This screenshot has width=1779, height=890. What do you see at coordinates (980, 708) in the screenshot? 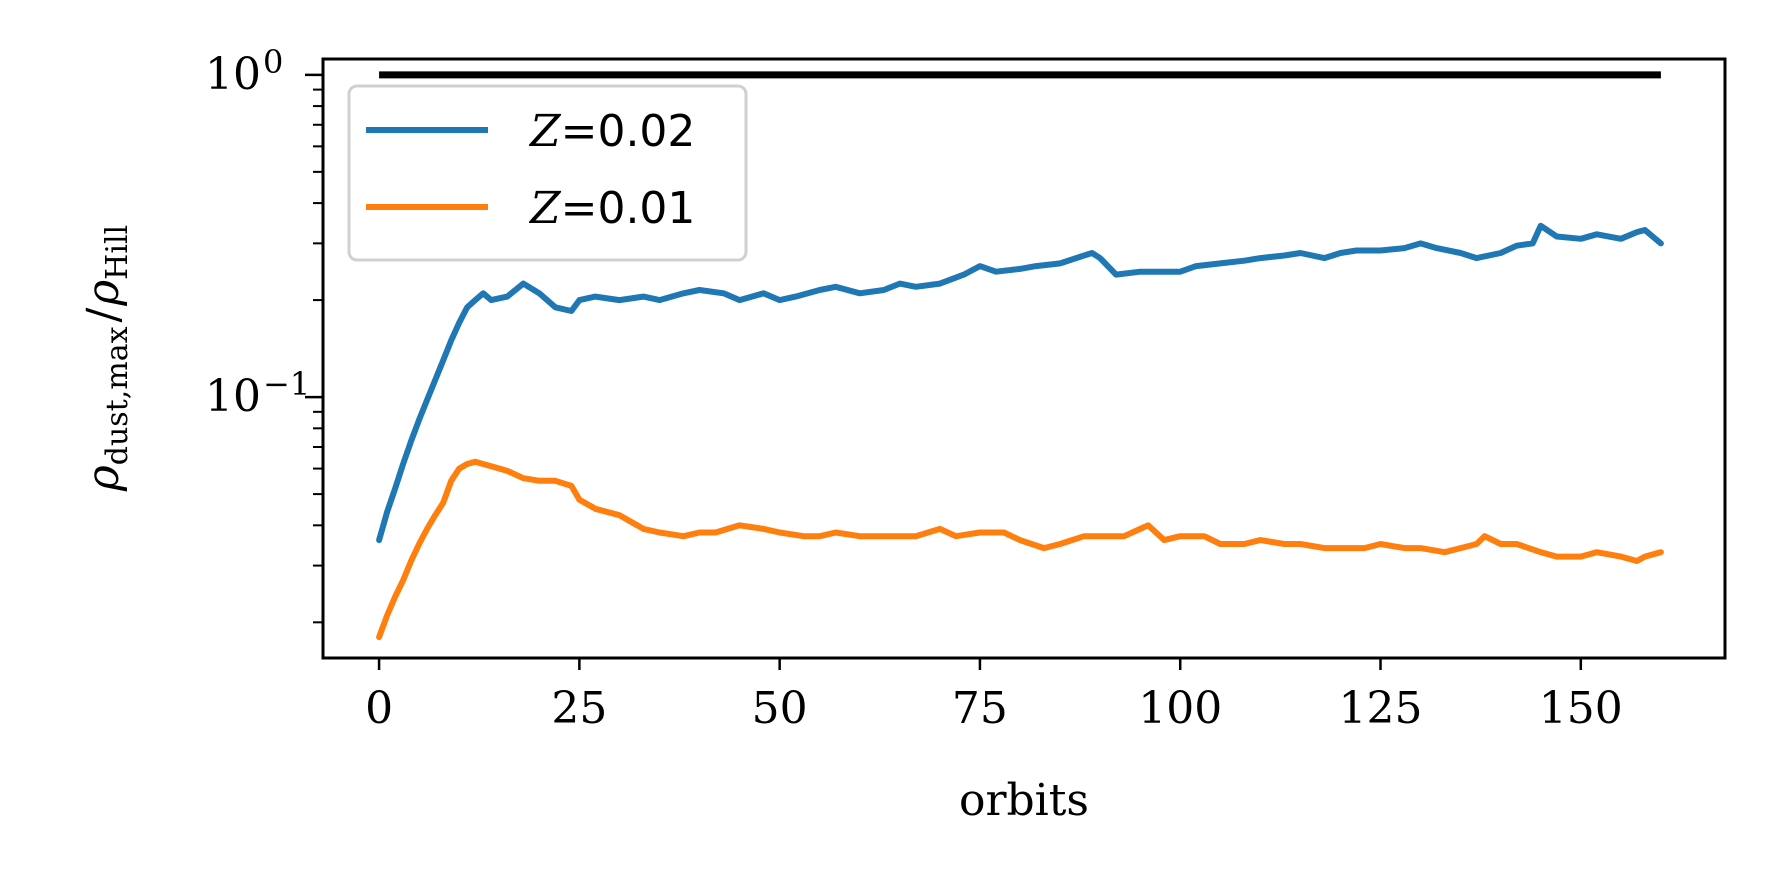
I see `x-tick-label: 75` at bounding box center [980, 708].